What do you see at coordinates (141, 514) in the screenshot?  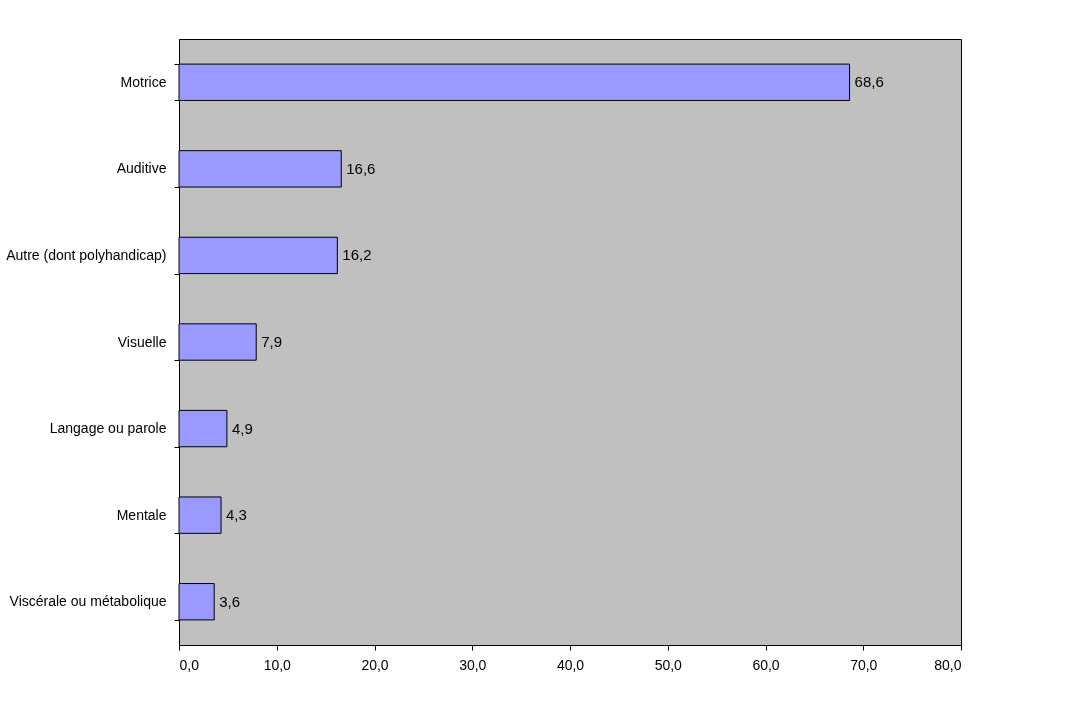 I see `y-tick-label: Mentale` at bounding box center [141, 514].